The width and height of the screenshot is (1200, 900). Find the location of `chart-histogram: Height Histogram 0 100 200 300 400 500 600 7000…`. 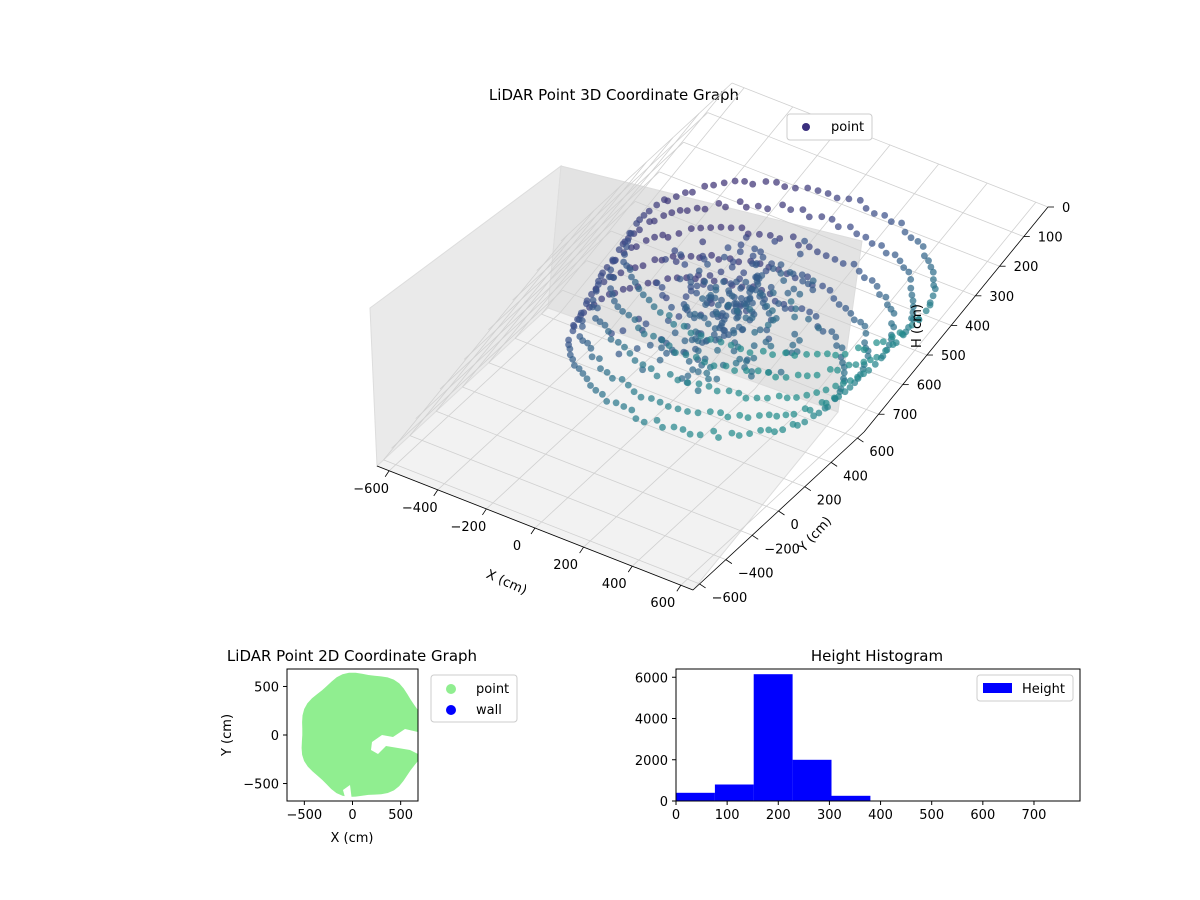

chart-histogram: Height Histogram 0 100 200 300 400 500 600 7000… is located at coordinates (858, 735).